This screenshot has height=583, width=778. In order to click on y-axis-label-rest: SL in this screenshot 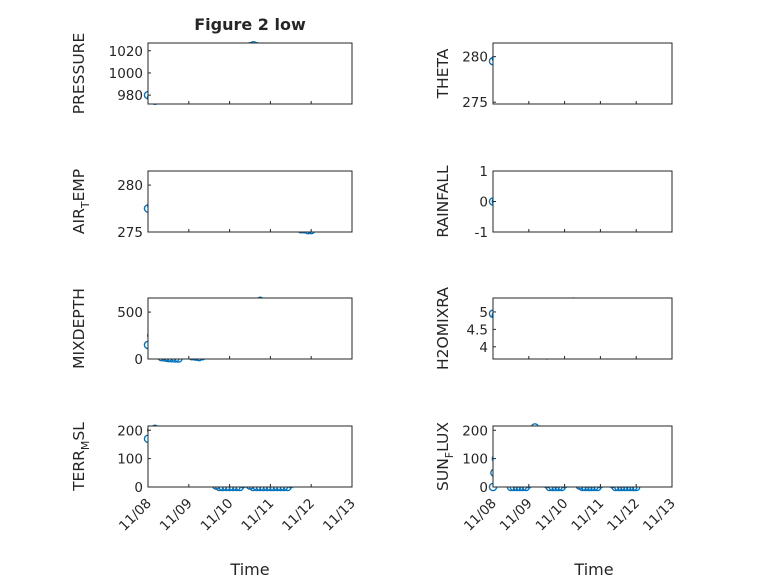, I will do `click(79, 431)`.